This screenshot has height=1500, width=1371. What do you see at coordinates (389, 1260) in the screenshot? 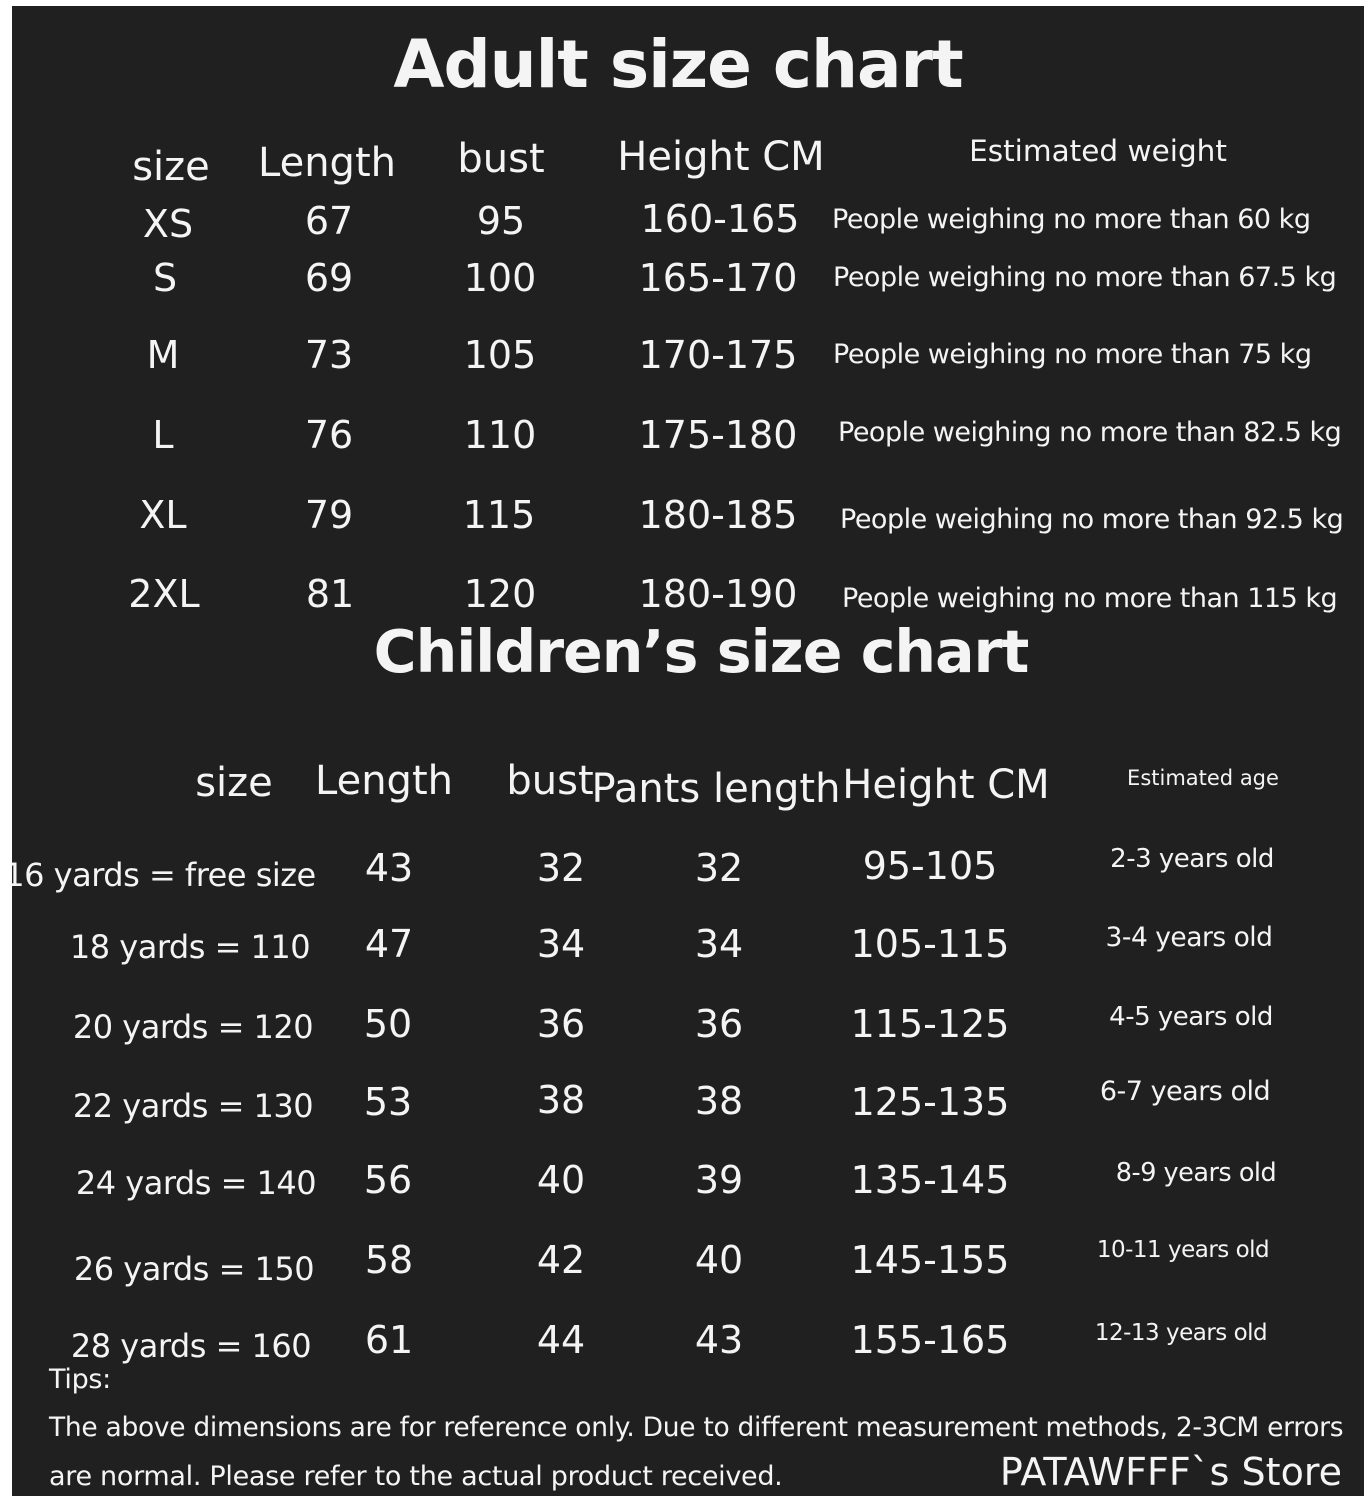
I see `children-cell-length: 58` at bounding box center [389, 1260].